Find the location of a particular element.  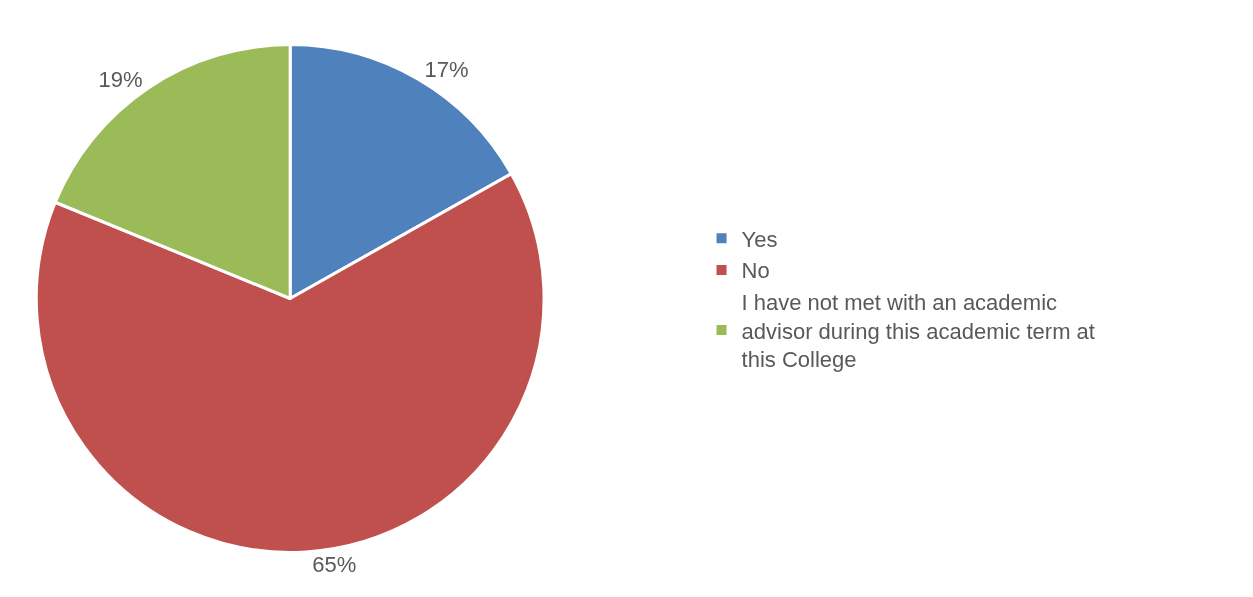

data-label: 65% is located at coordinates (334, 564).